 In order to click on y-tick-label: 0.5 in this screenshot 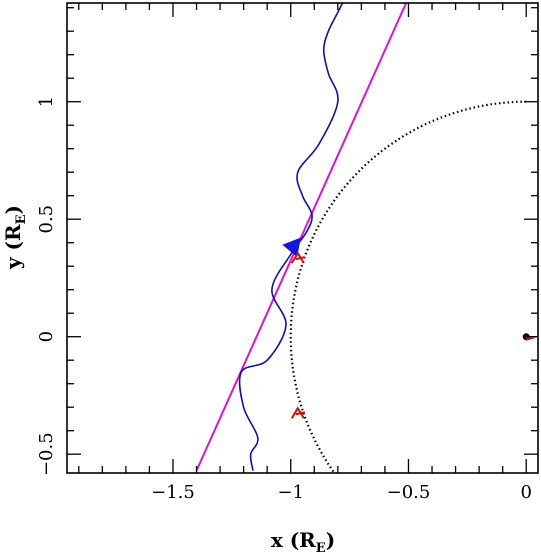, I will do `click(46, 219)`.